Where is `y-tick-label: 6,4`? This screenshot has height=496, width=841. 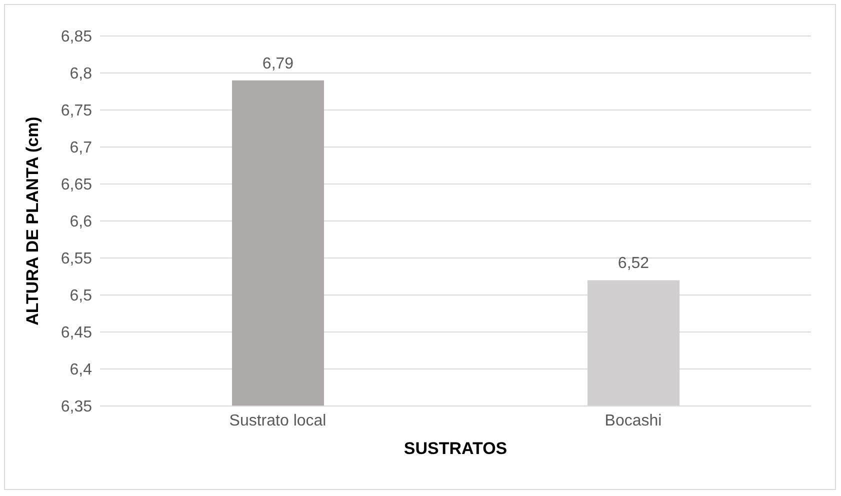 y-tick-label: 6,4 is located at coordinates (81, 370).